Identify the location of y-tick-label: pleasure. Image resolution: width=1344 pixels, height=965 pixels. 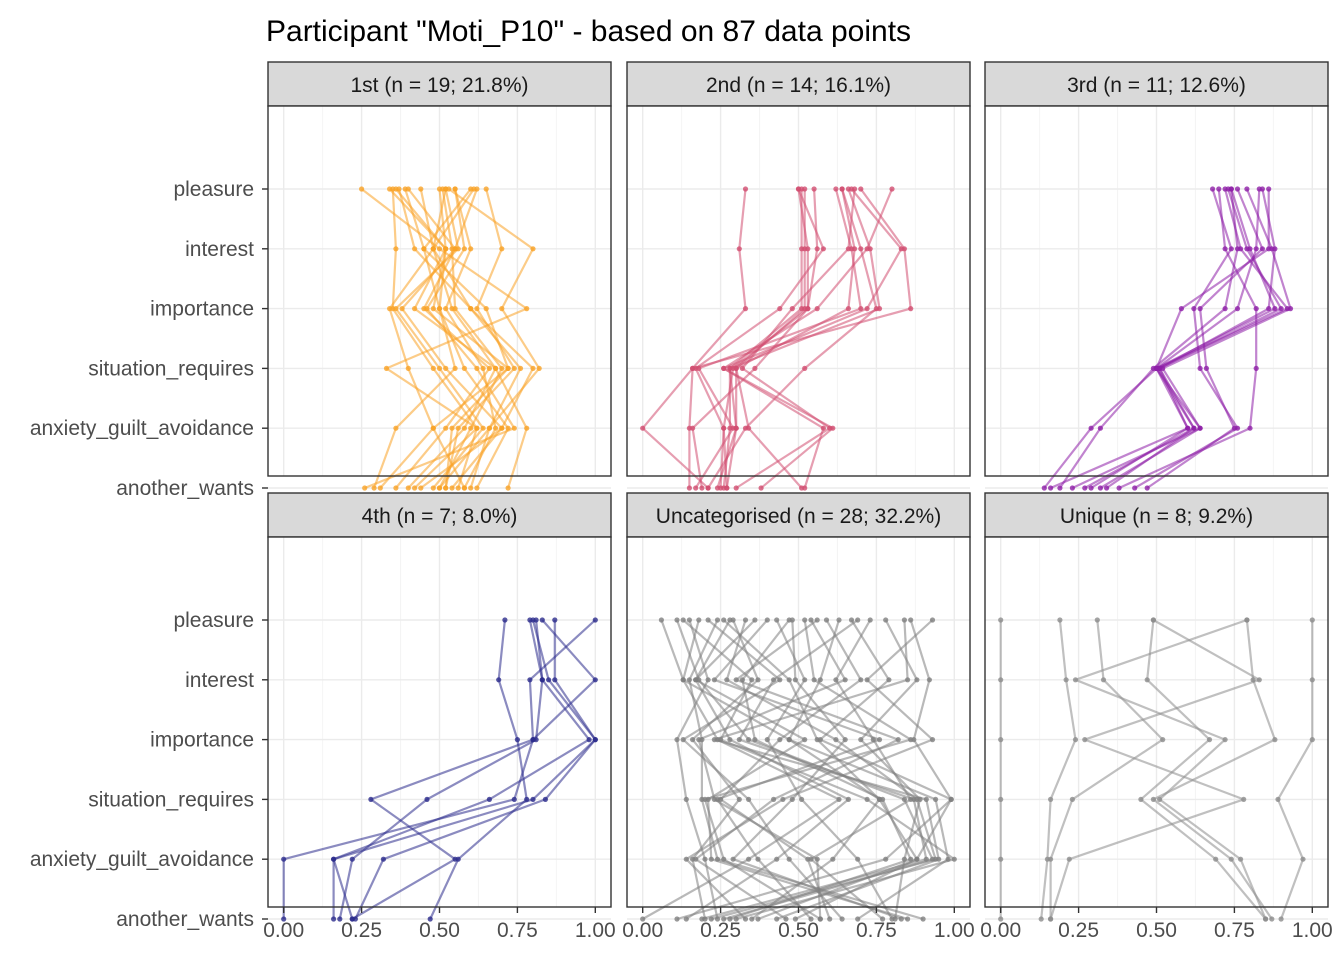
(213, 189).